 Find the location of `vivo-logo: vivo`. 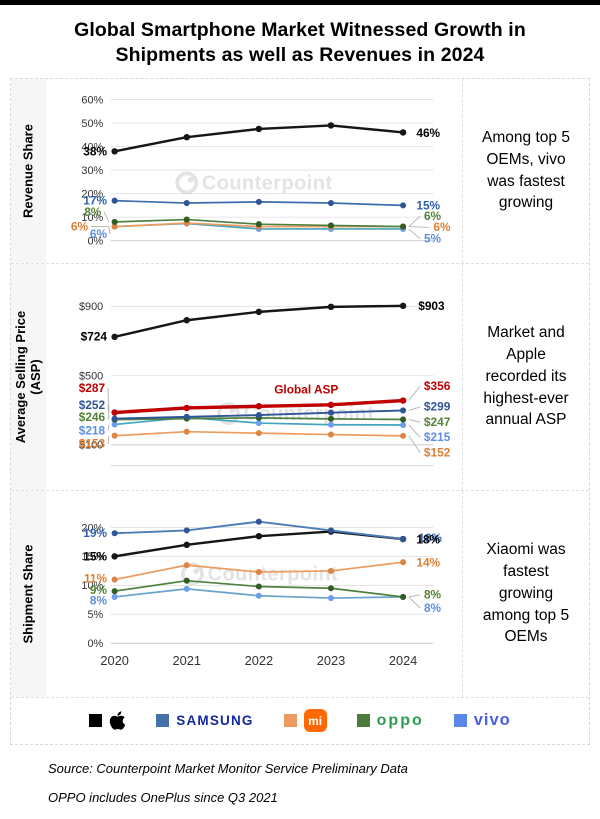

vivo-logo: vivo is located at coordinates (492, 720).